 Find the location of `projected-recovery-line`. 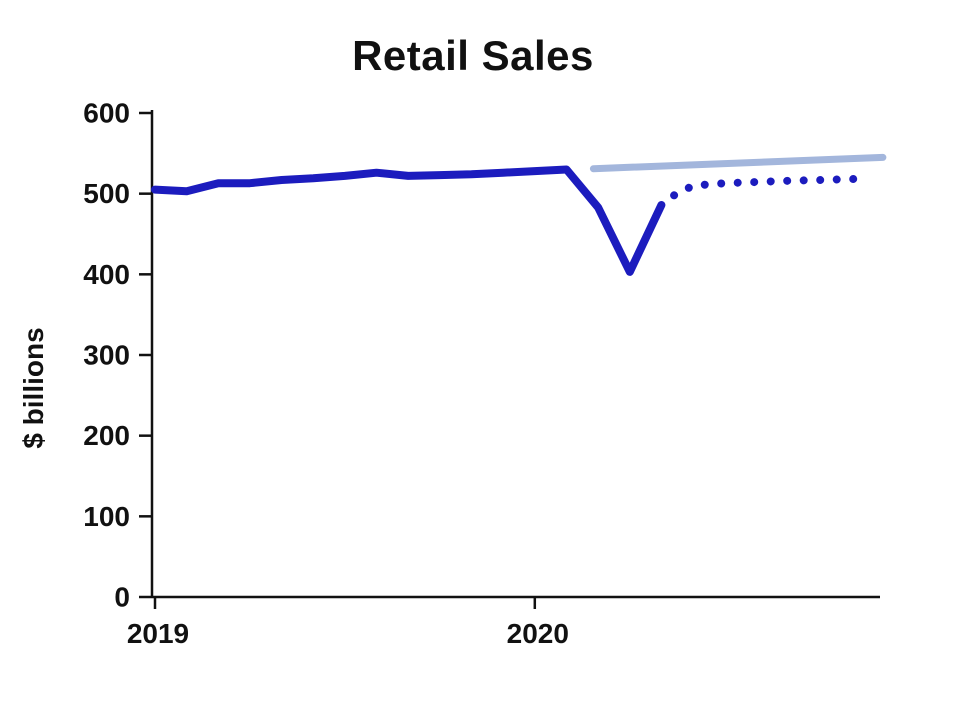

projected-recovery-line is located at coordinates (771, 187).